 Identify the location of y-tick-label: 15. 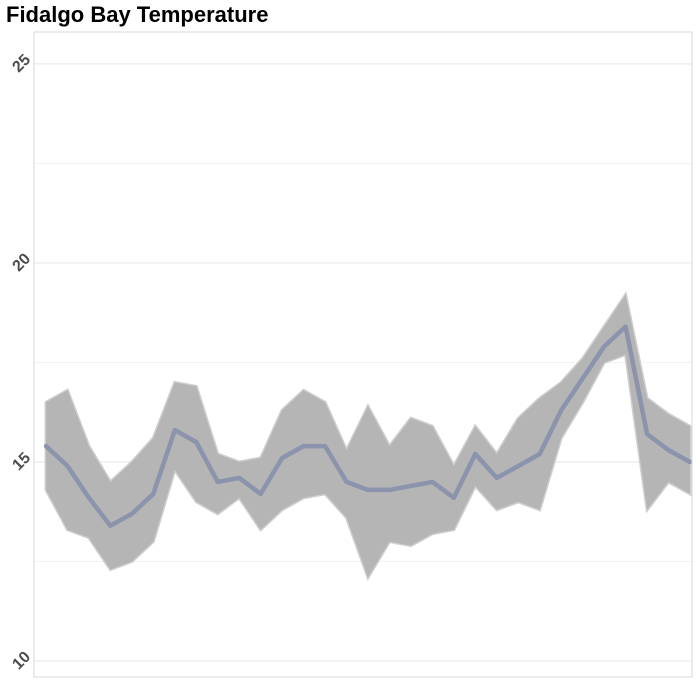
(21, 461).